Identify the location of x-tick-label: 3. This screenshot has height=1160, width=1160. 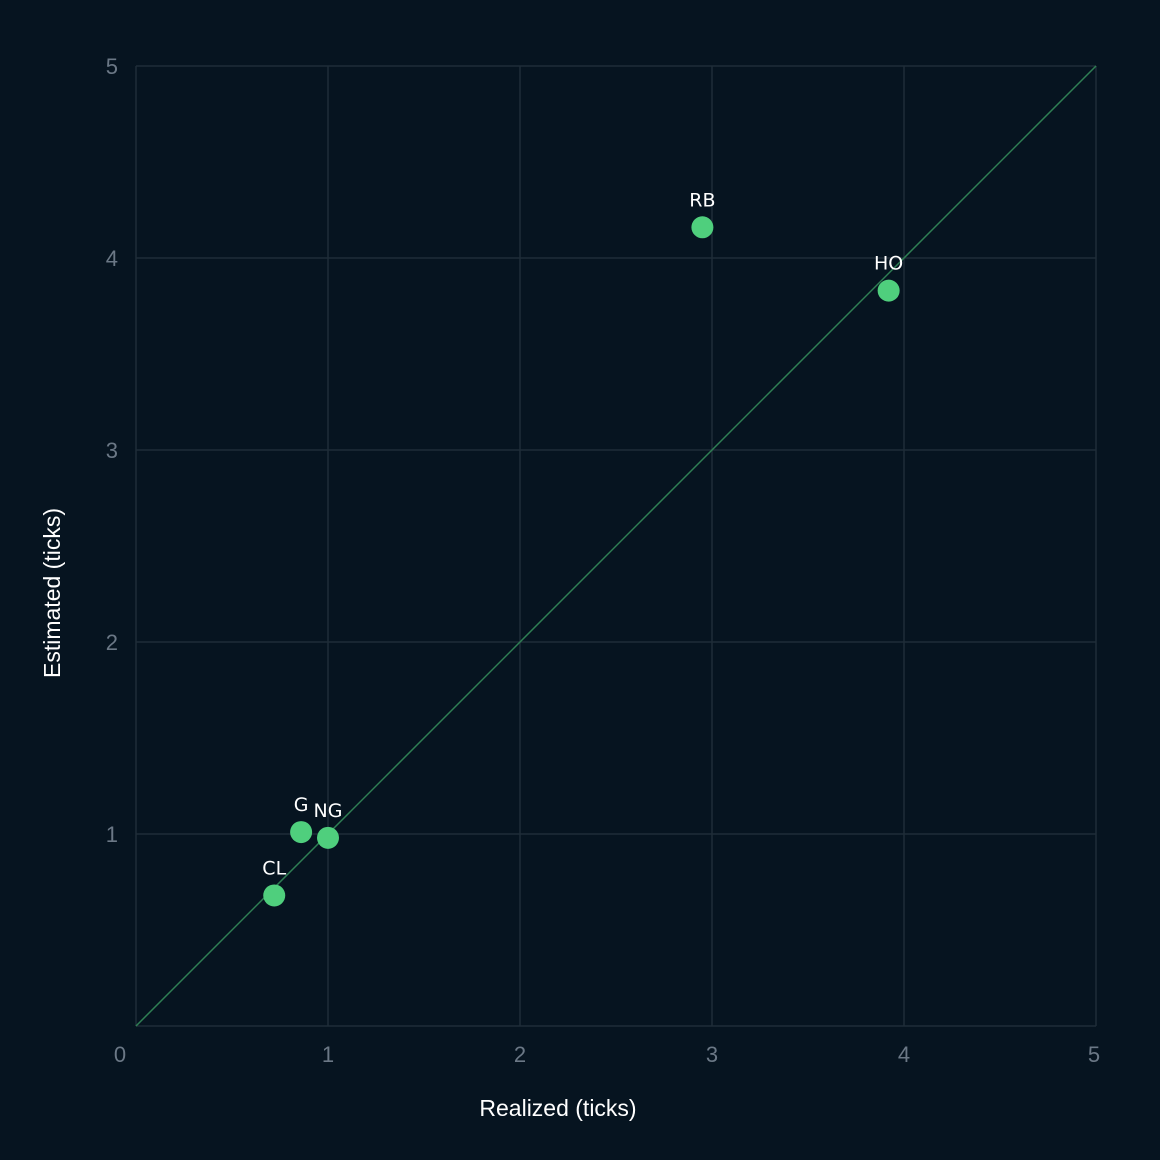
(712, 1054).